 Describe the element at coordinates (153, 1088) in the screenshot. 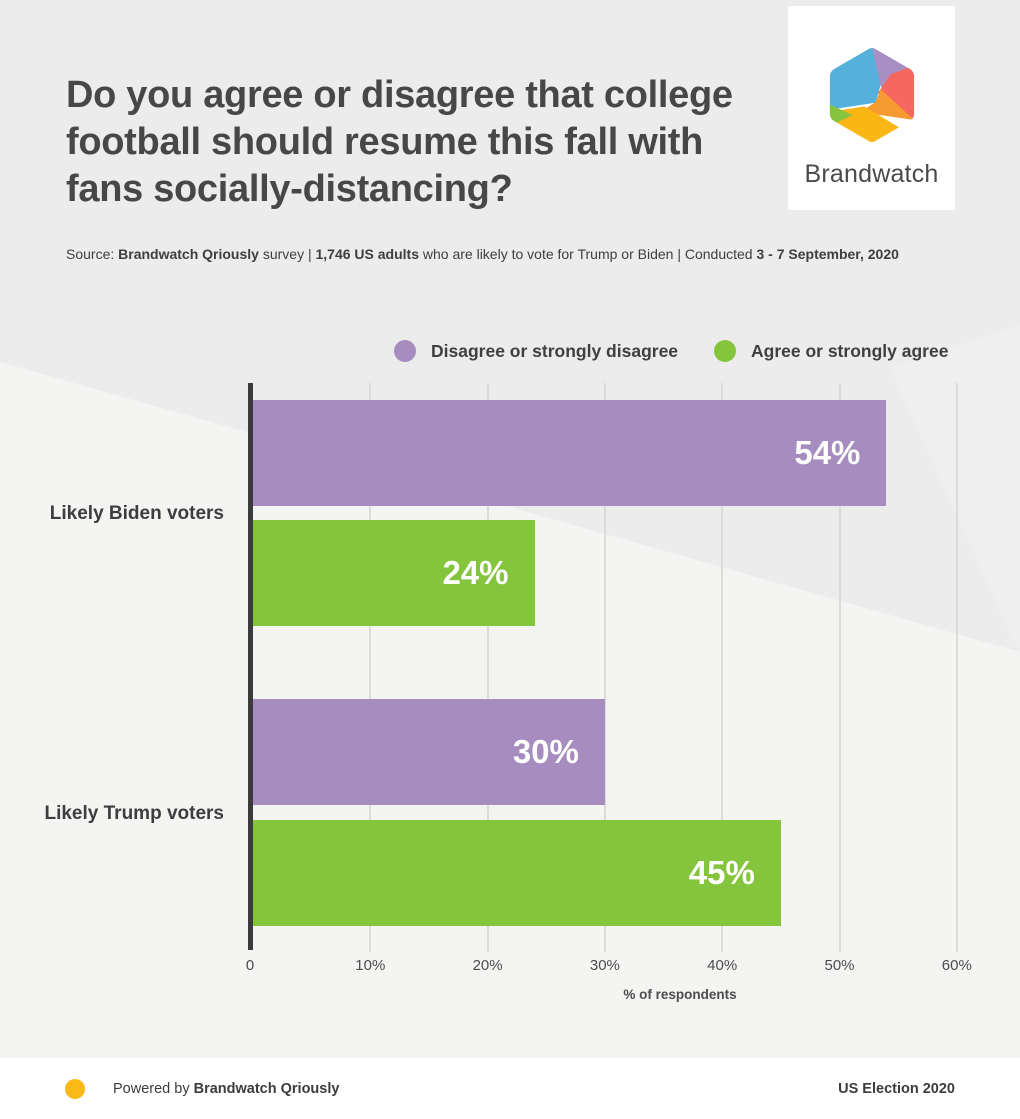

I see `powered-by-prefix: Powered by` at that location.